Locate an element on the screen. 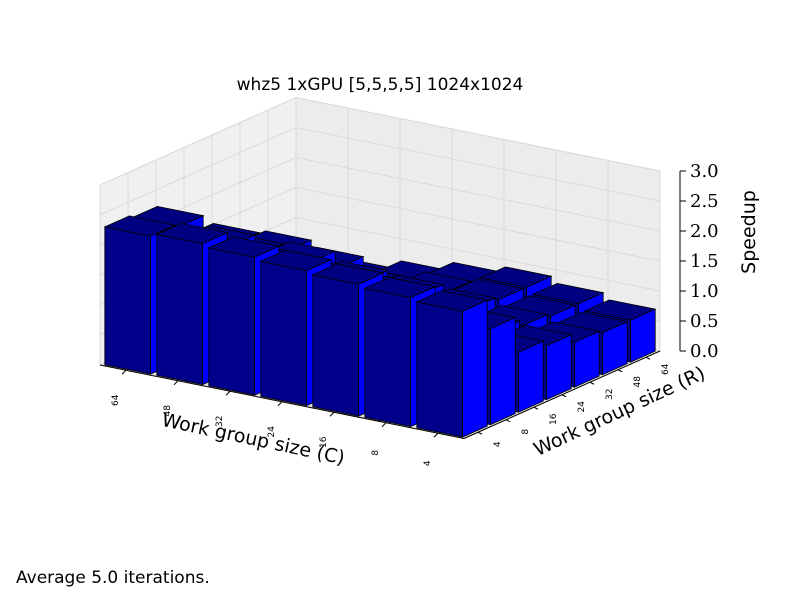  x-tick-label: 32 is located at coordinates (220, 421).